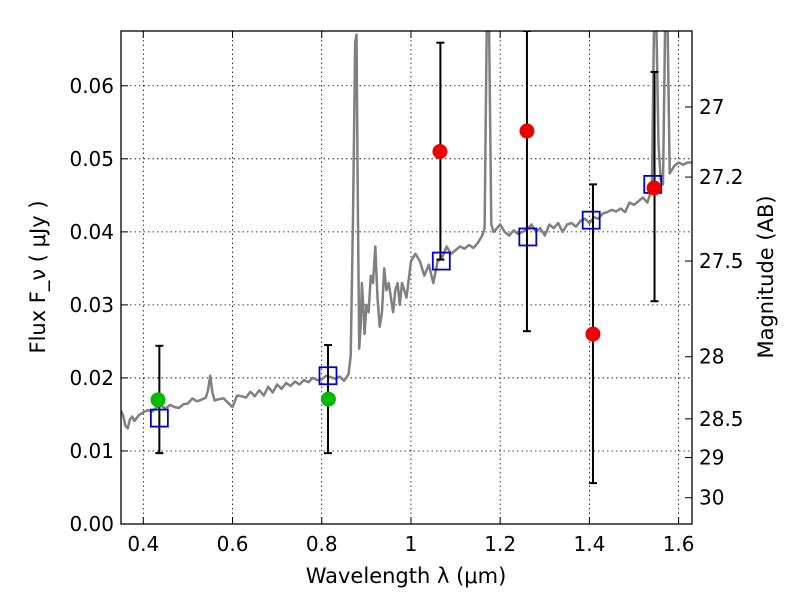  I want to click on y-tick-label: 0.06, so click(91, 86).